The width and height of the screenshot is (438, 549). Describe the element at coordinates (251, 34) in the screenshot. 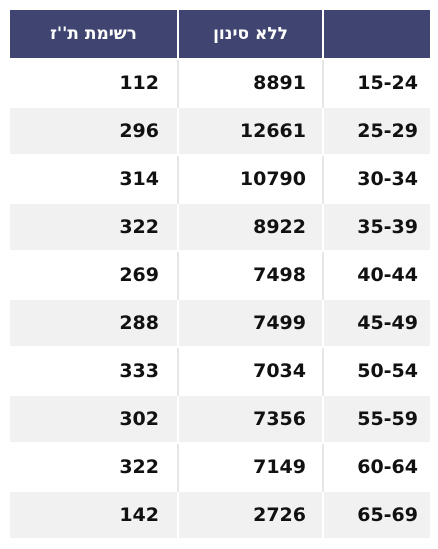

I see `header-no-filter: ללא סינון` at that location.